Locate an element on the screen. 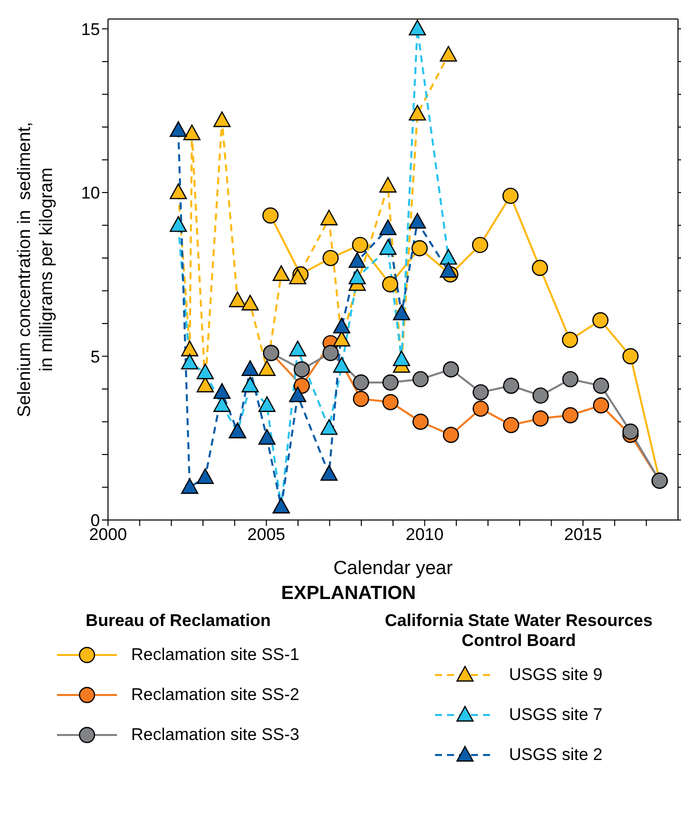 The height and width of the screenshot is (815, 681). legend-title: EXPLANATION is located at coordinates (348, 594).